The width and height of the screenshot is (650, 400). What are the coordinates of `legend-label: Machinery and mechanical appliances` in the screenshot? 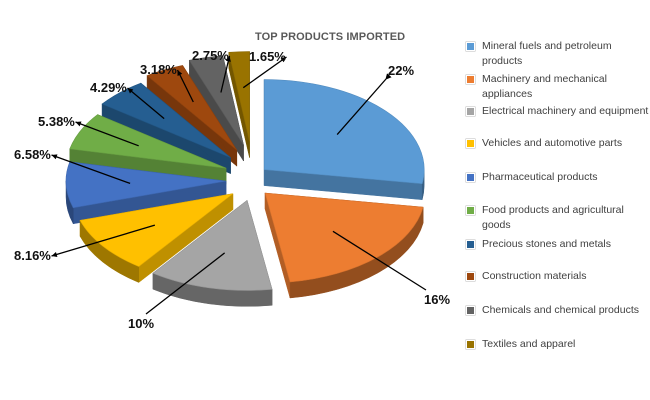 It's located at (544, 86).